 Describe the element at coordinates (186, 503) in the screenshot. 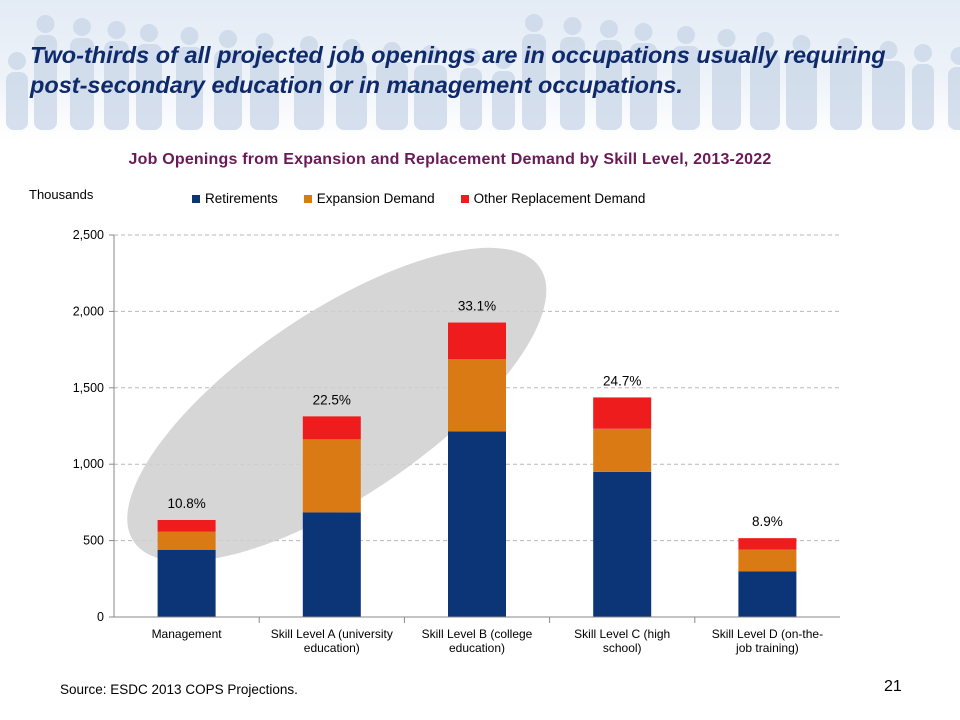

I see `data-label: 10.8%` at that location.